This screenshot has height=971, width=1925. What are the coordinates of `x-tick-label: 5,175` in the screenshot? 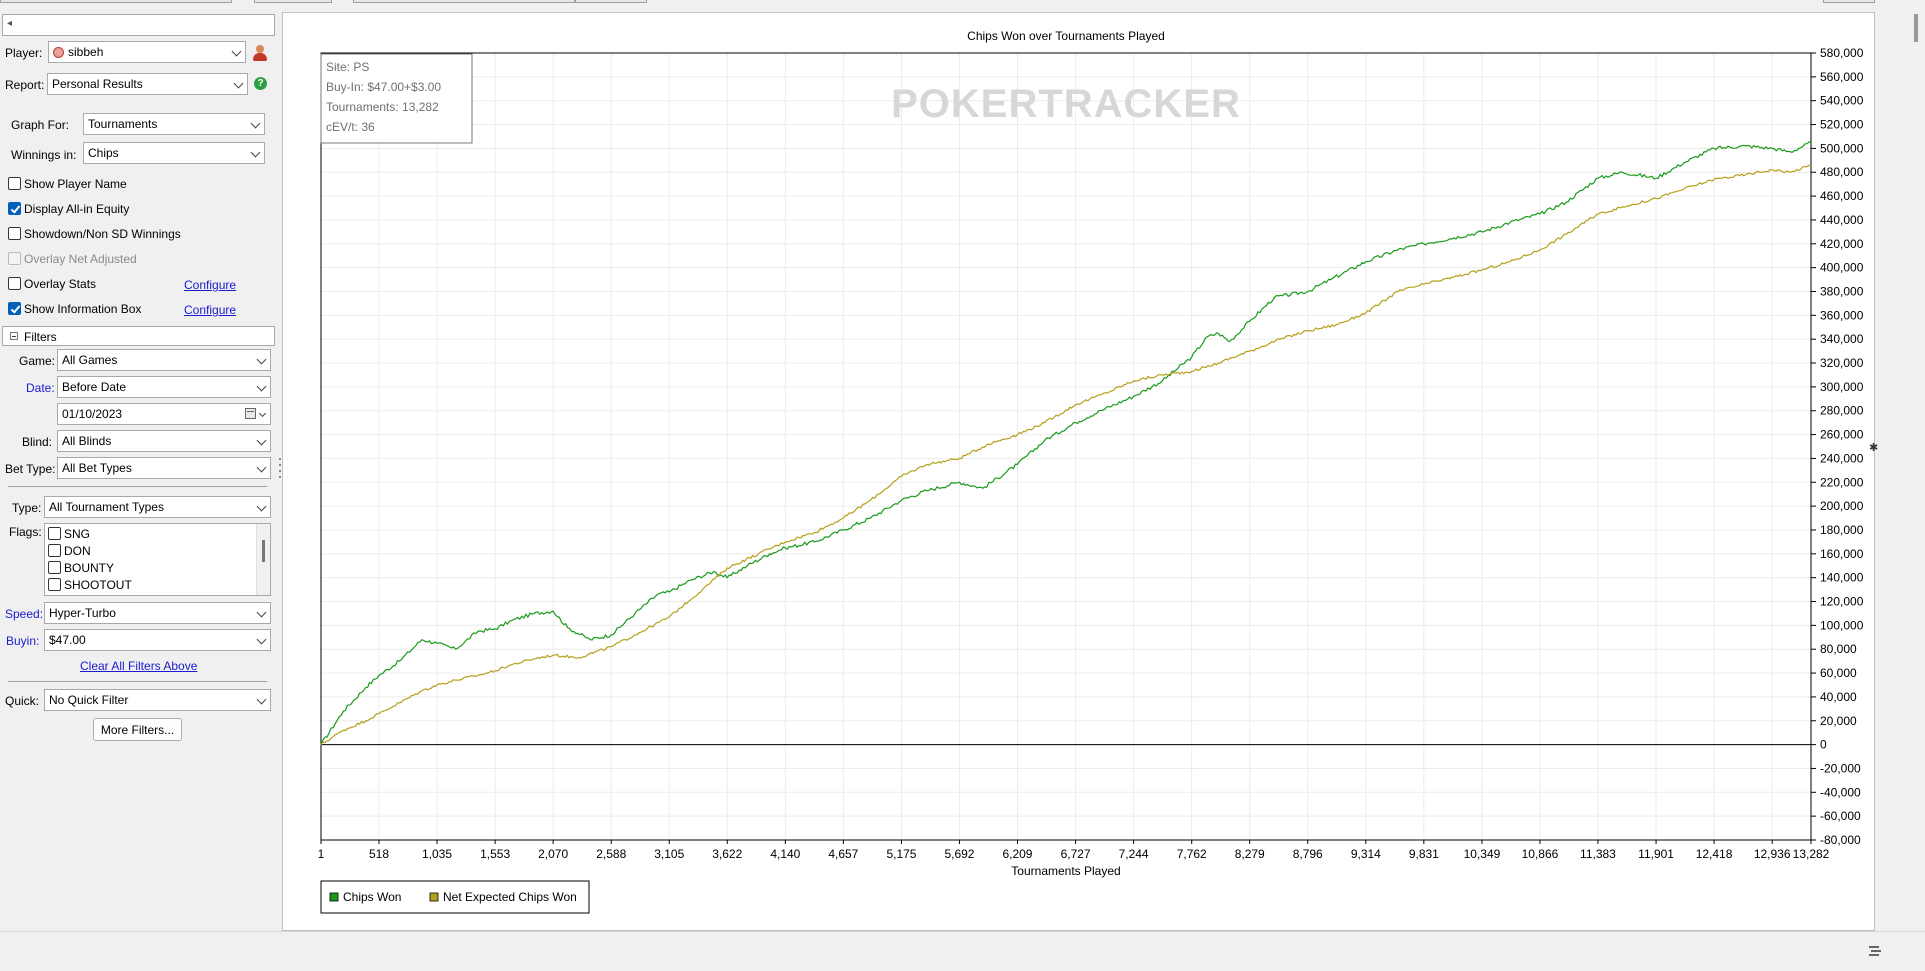 It's located at (901, 854).